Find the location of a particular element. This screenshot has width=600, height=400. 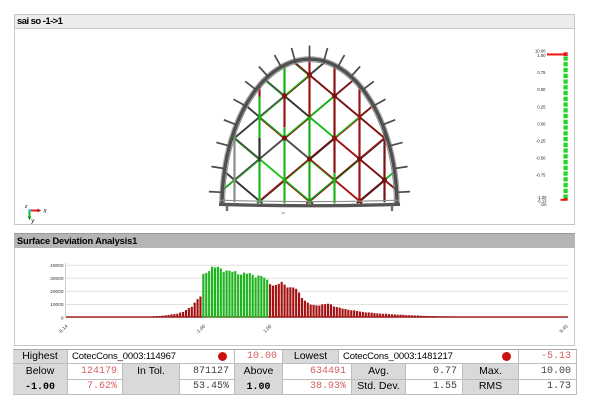

svg-text: 0.75 is located at coordinates (541, 72).